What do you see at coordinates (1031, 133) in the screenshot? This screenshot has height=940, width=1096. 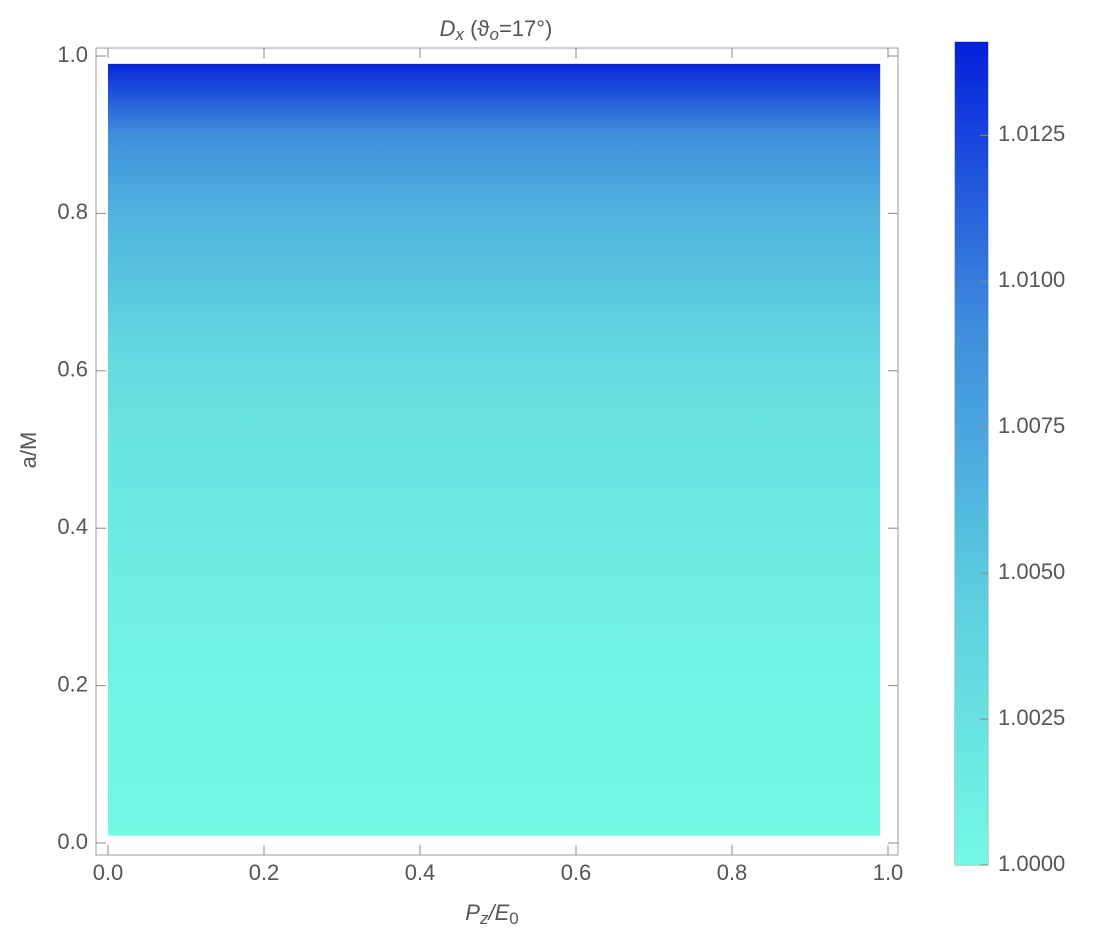 I see `colorbar-tick-label: 1.0125` at bounding box center [1031, 133].